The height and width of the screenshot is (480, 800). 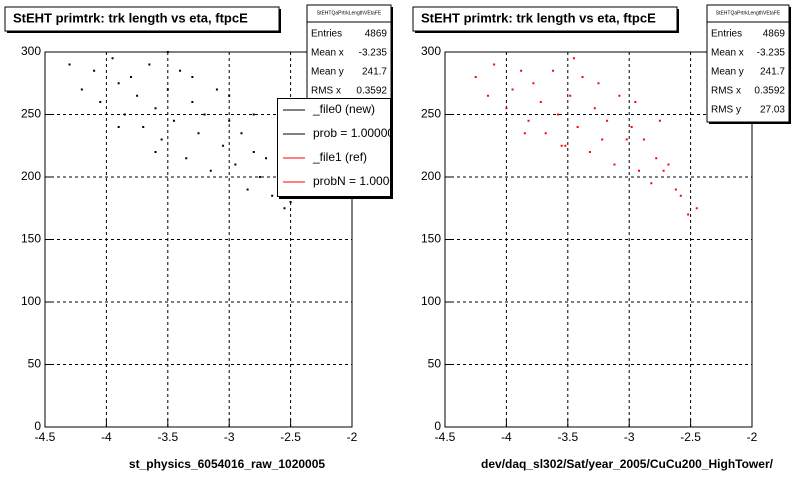 What do you see at coordinates (327, 72) in the screenshot?
I see `stats-label: Mean y` at bounding box center [327, 72].